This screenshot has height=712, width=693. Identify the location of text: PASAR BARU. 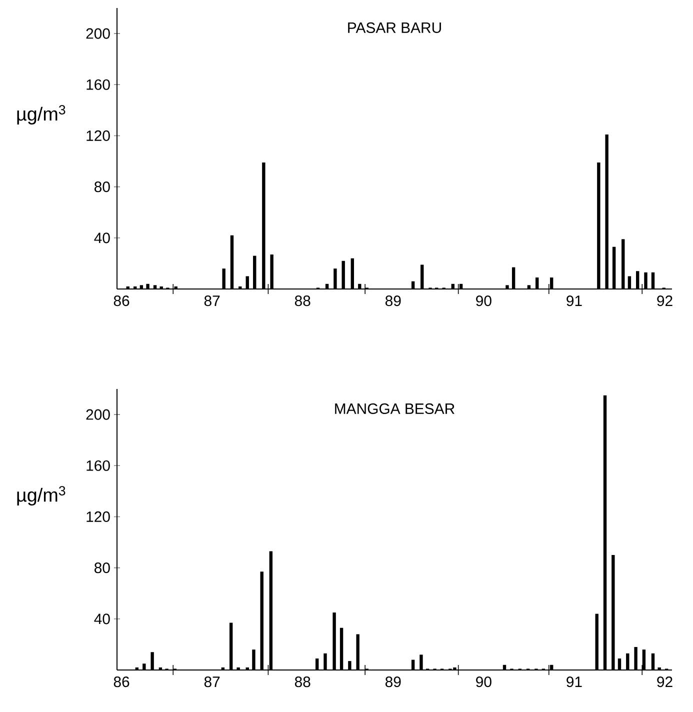
(394, 27).